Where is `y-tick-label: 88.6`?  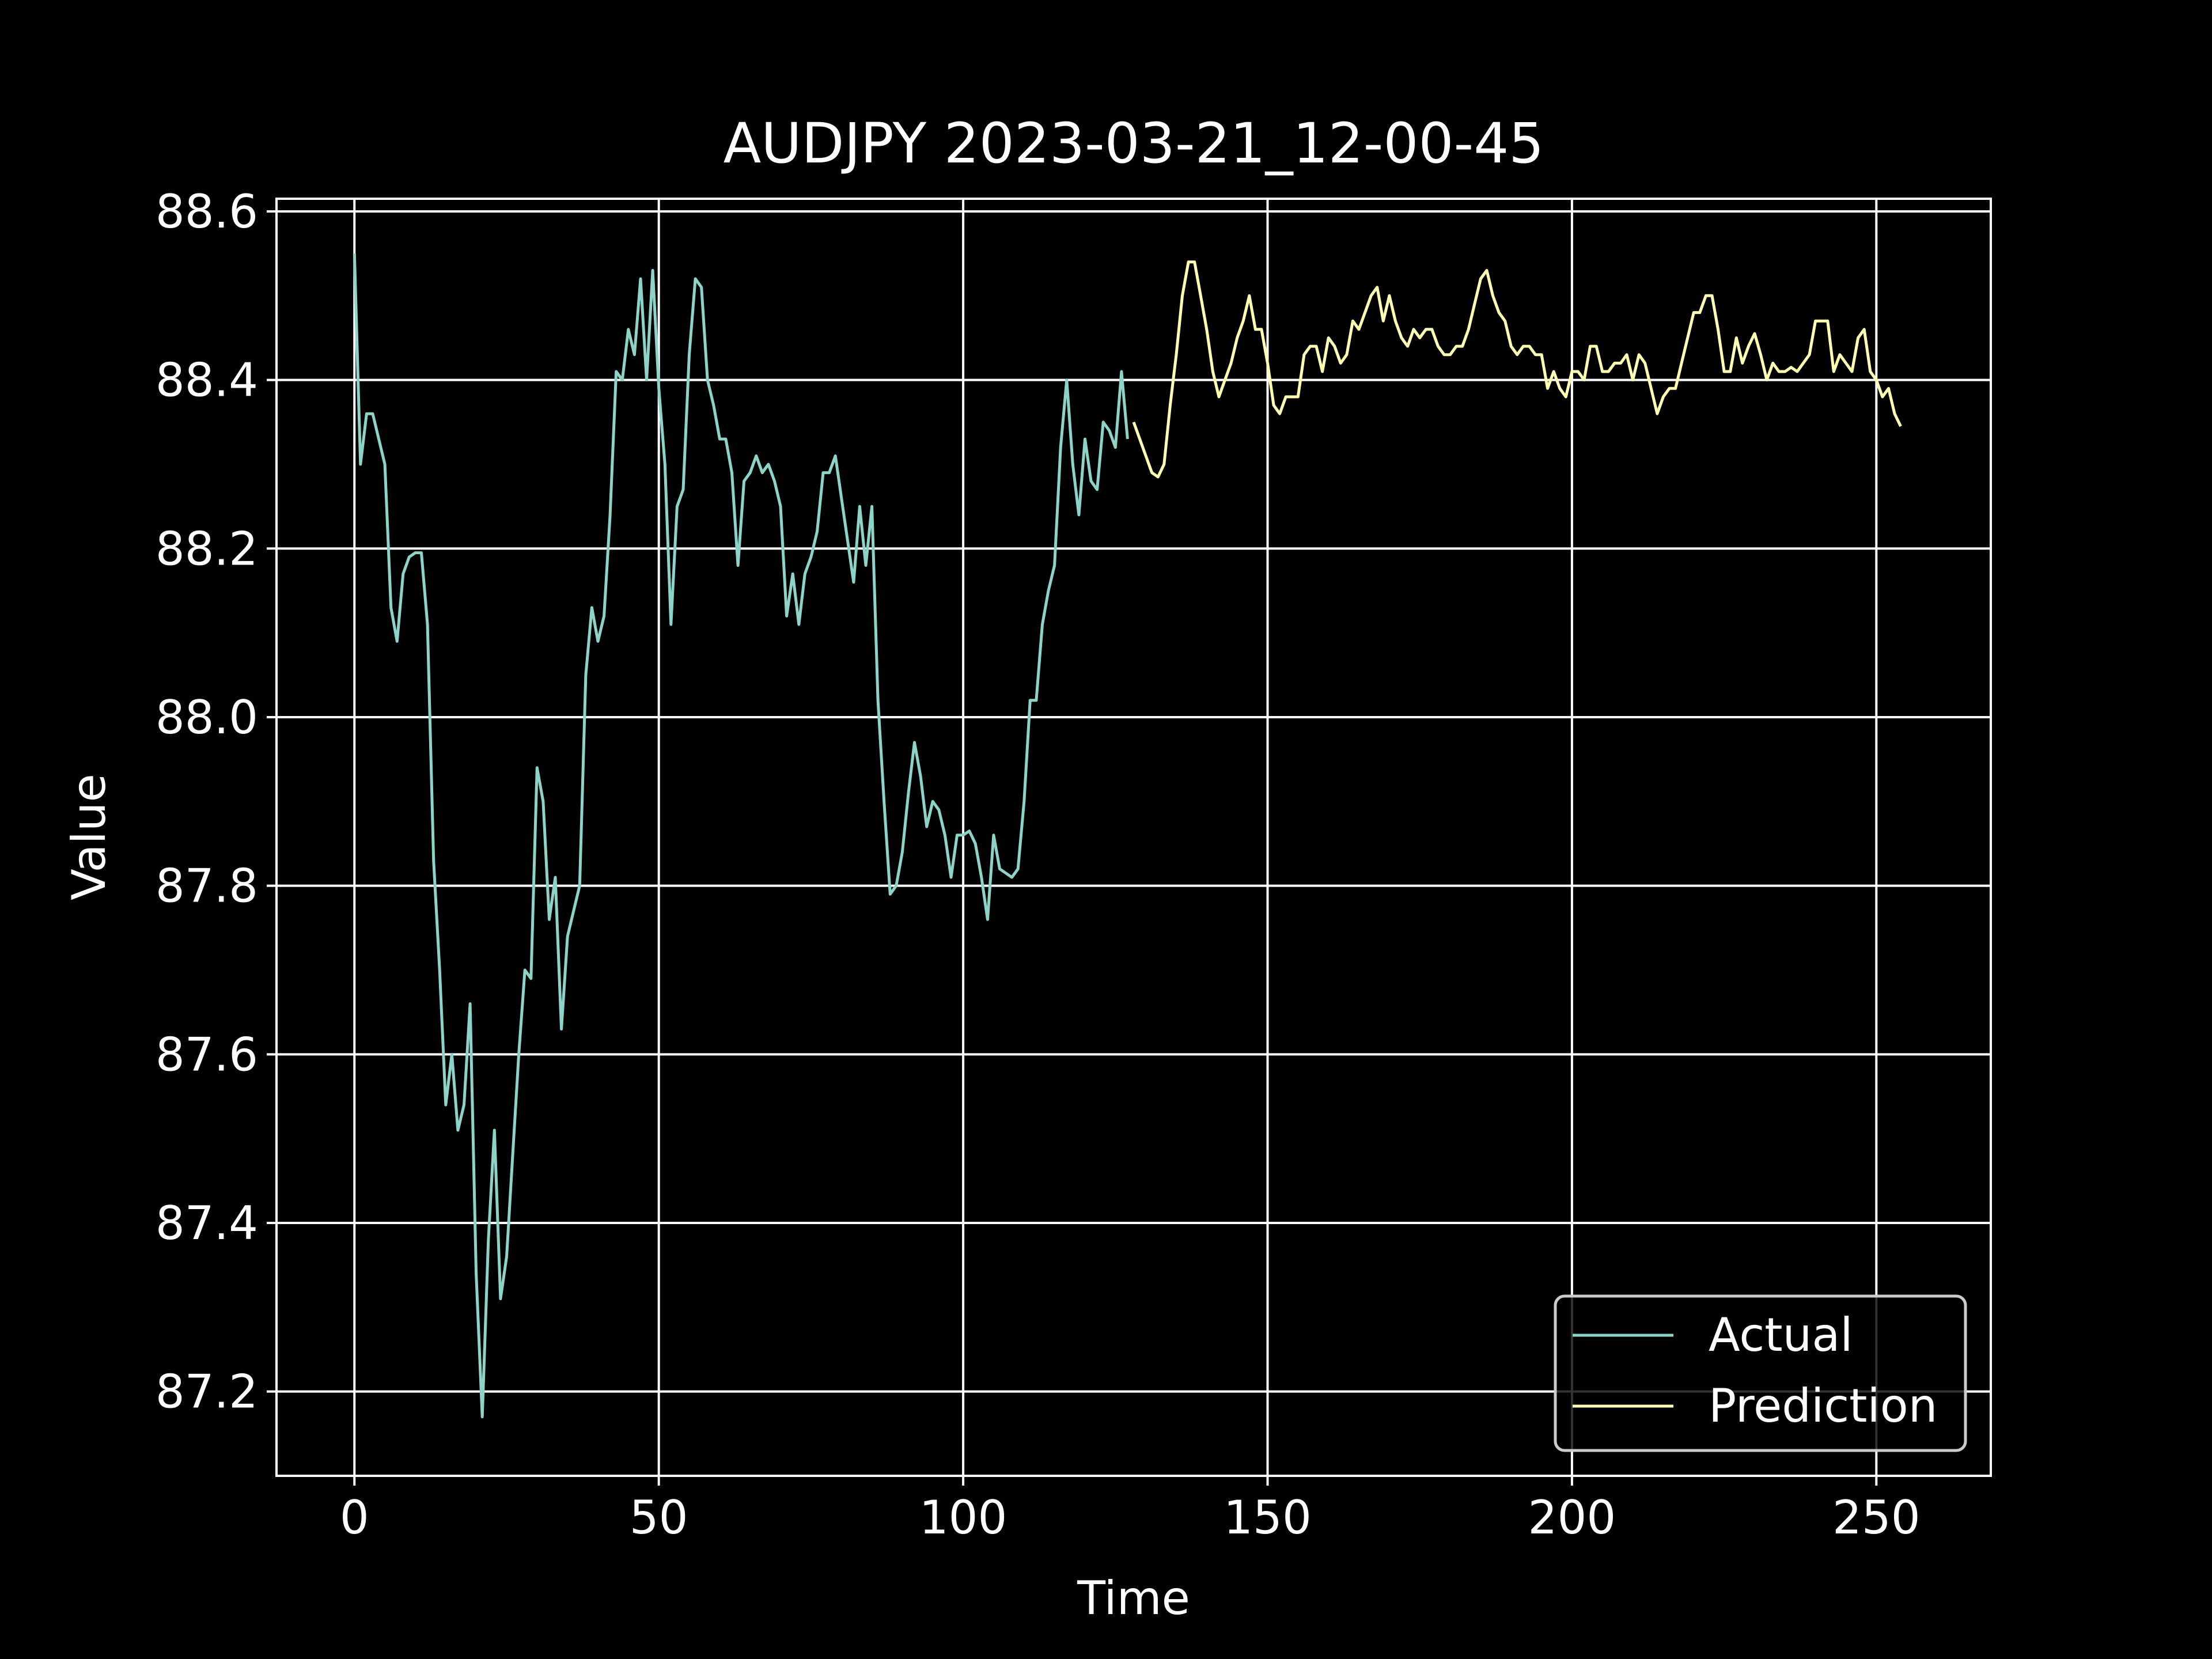
y-tick-label: 88.6 is located at coordinates (207, 211).